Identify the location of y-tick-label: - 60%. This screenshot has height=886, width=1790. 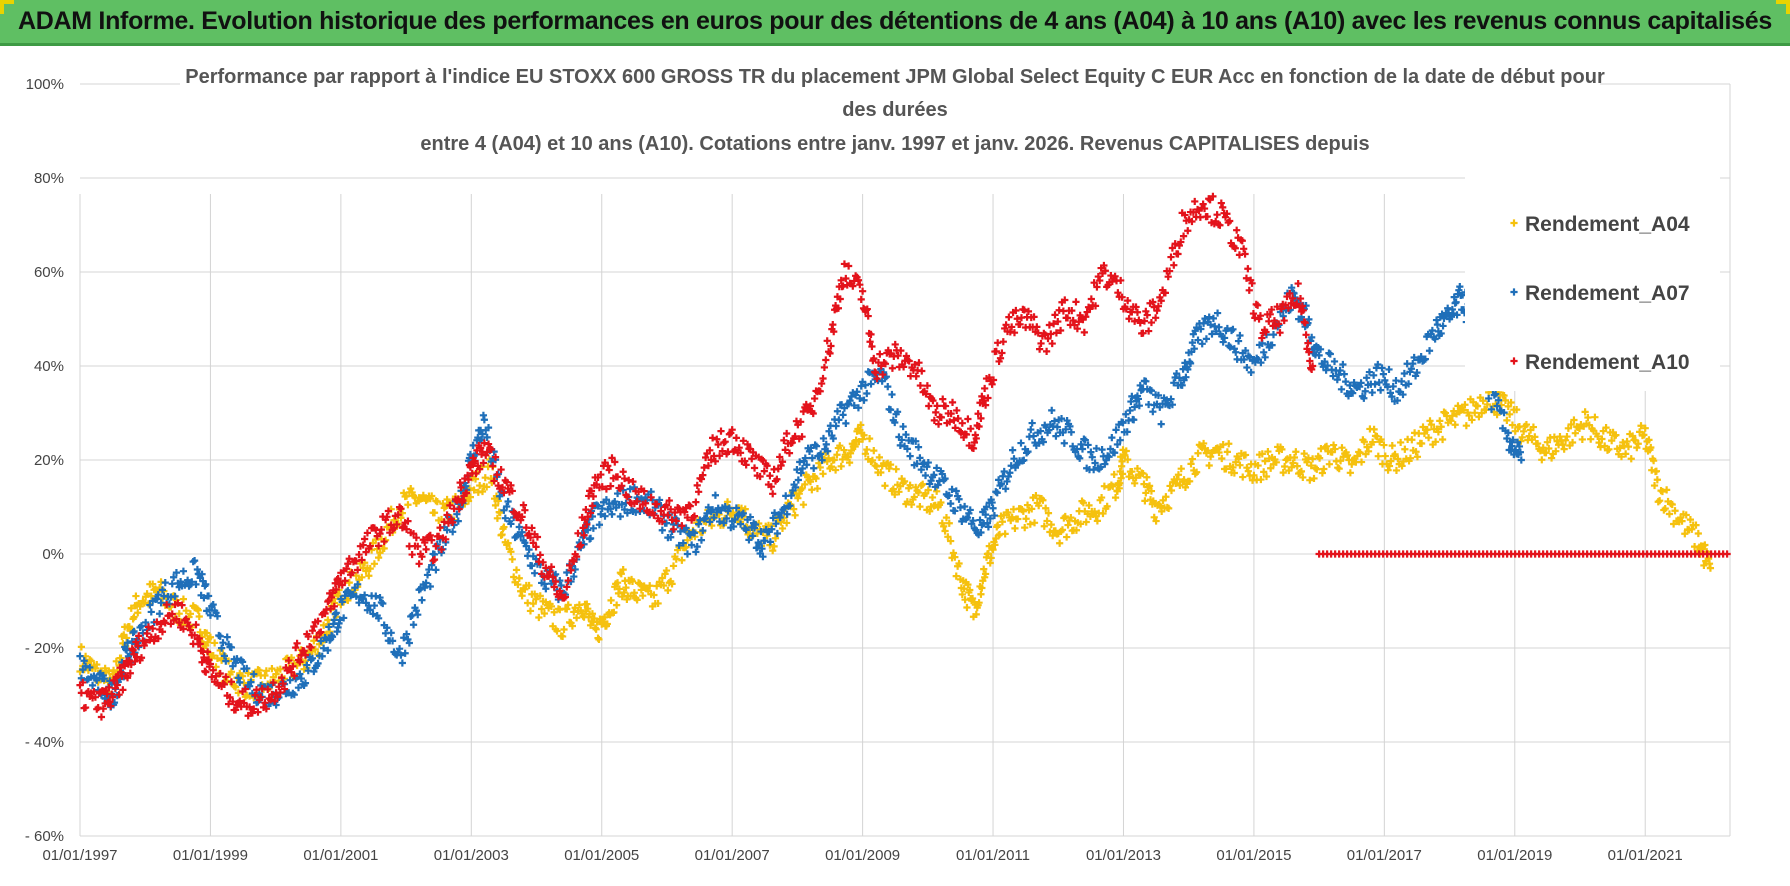
(44, 836).